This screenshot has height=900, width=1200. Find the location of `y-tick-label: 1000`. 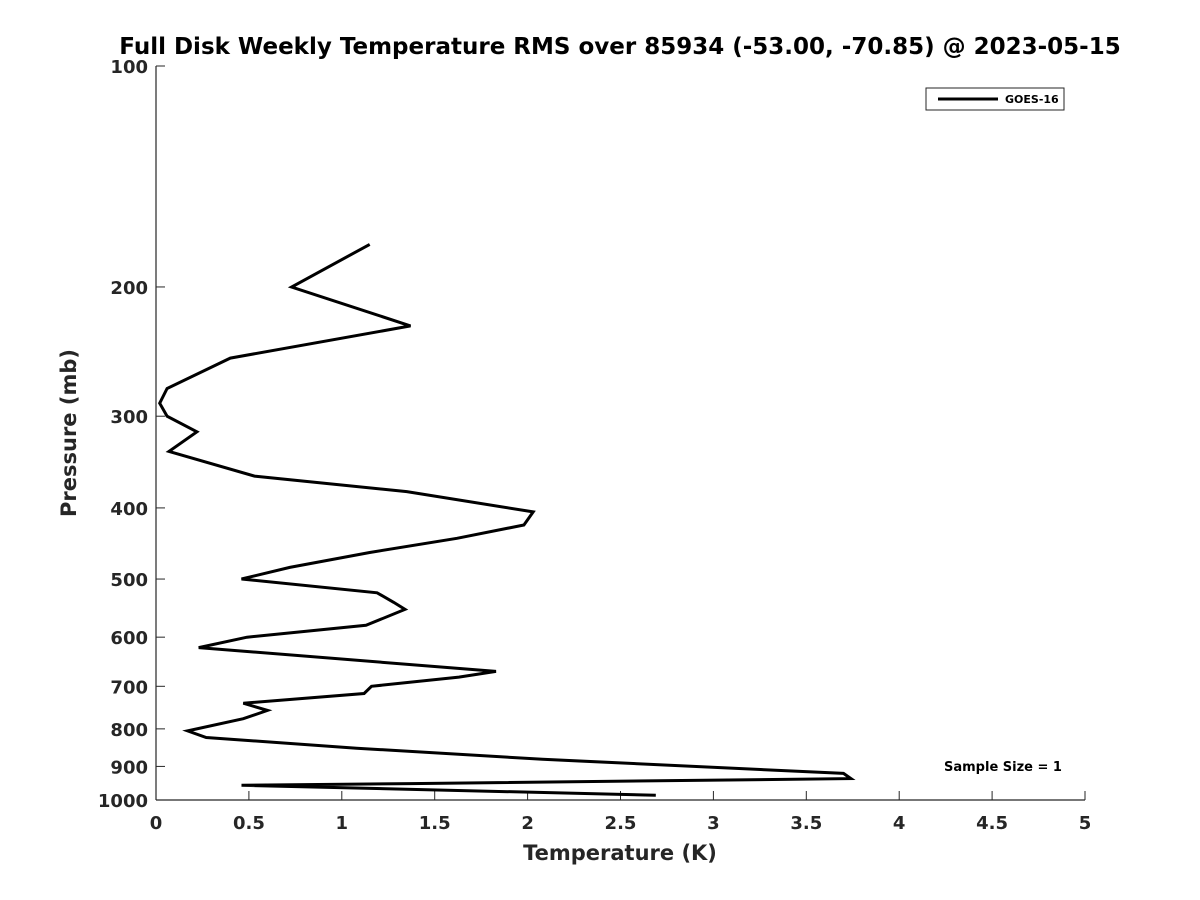

y-tick-label: 1000 is located at coordinates (123, 801).